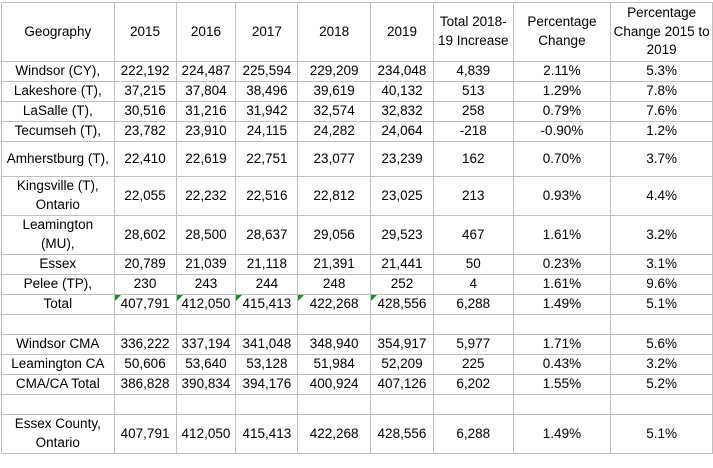 This screenshot has width=713, height=468. What do you see at coordinates (334, 91) in the screenshot?
I see `value-cell: 39,619` at bounding box center [334, 91].